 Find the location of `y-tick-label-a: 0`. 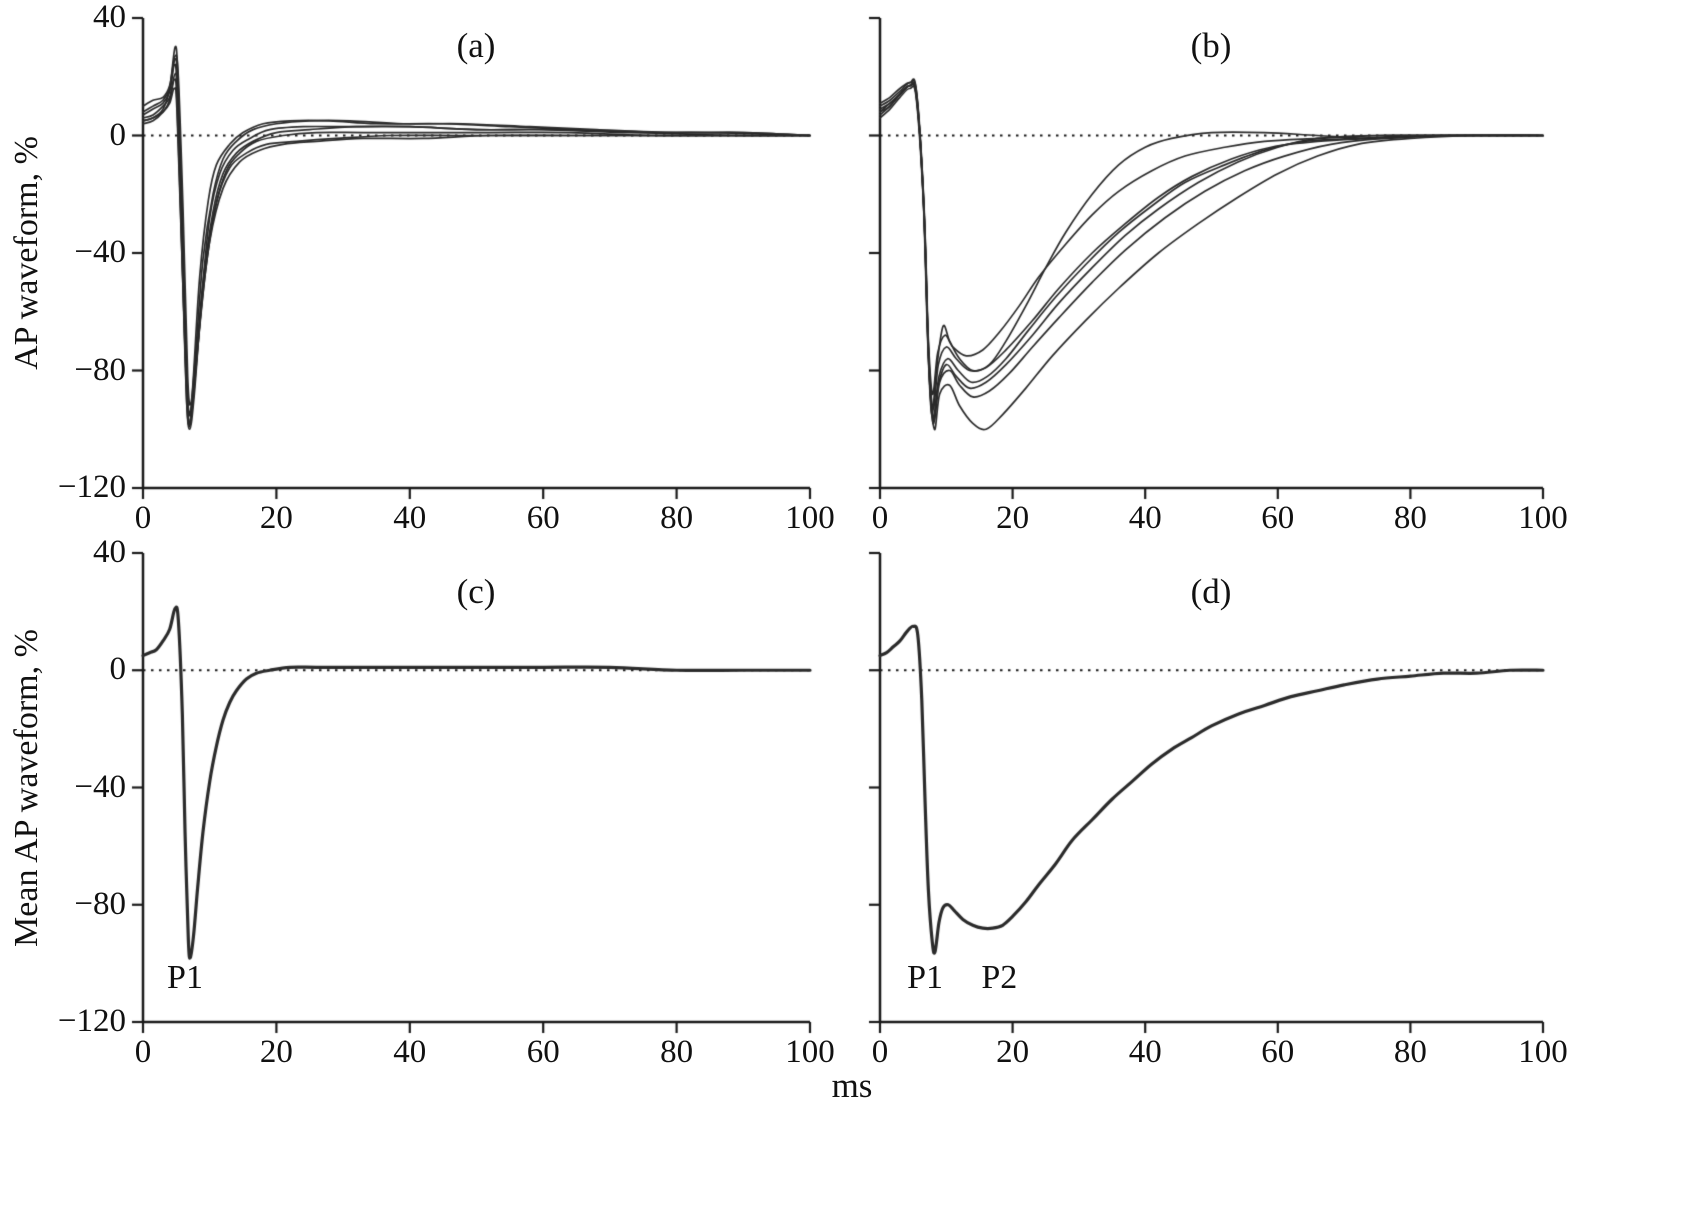

y-tick-label-a: 0 is located at coordinates (118, 134).